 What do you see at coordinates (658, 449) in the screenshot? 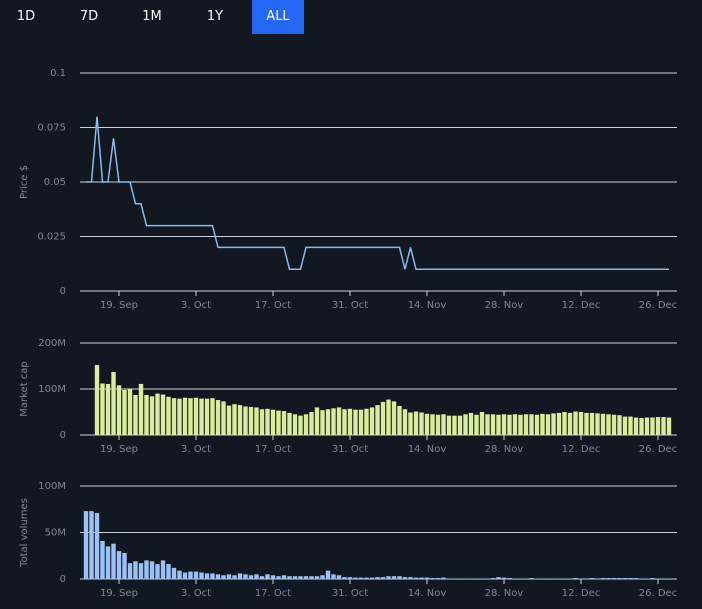
I see `x-tick-label: 26. Dec` at bounding box center [658, 449].